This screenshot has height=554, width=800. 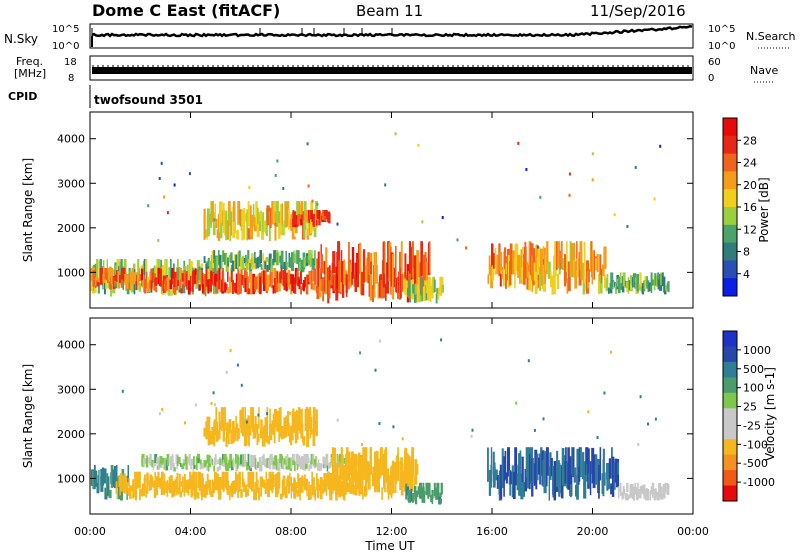 I want to click on nave-label: Nave, so click(x=764, y=70).